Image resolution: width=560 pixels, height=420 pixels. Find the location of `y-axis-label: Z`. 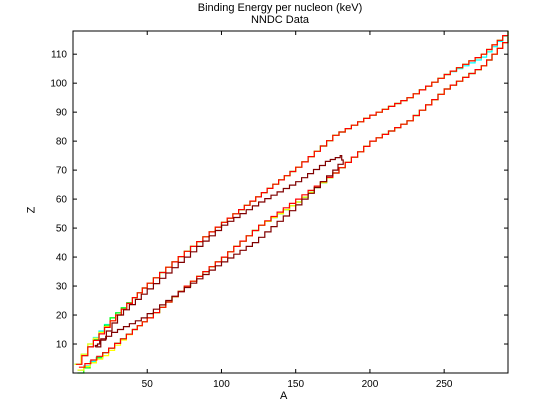

y-axis-label: Z is located at coordinates (31, 210).